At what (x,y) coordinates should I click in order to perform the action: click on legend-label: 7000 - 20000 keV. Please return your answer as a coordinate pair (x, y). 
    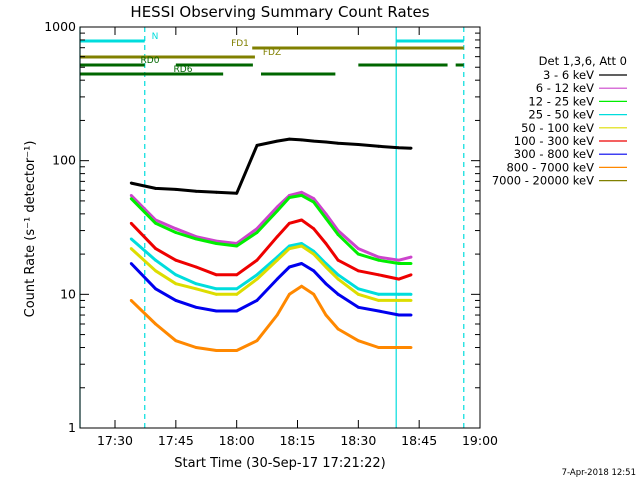
    Looking at the image, I should click on (543, 181).